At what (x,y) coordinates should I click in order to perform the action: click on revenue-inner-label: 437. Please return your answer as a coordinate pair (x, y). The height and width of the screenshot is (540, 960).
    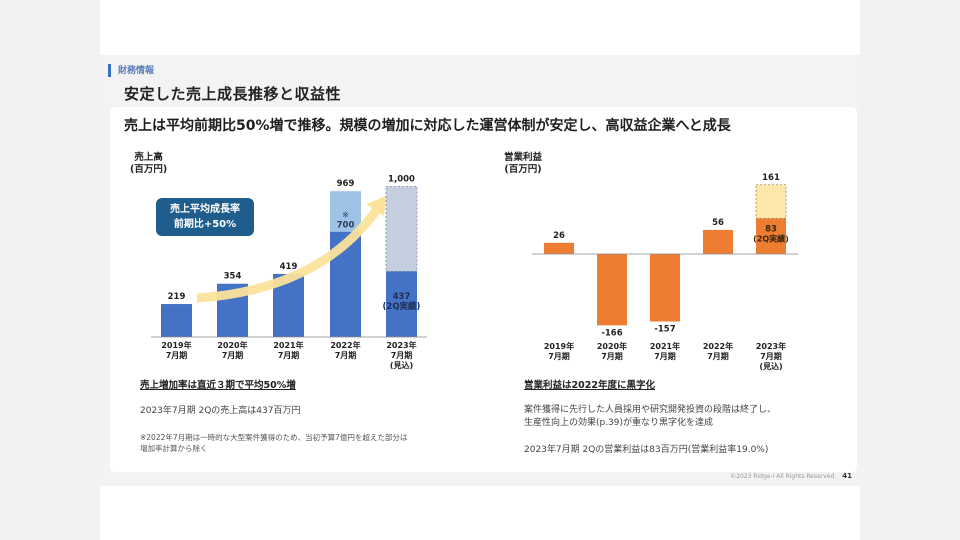
    Looking at the image, I should click on (402, 297).